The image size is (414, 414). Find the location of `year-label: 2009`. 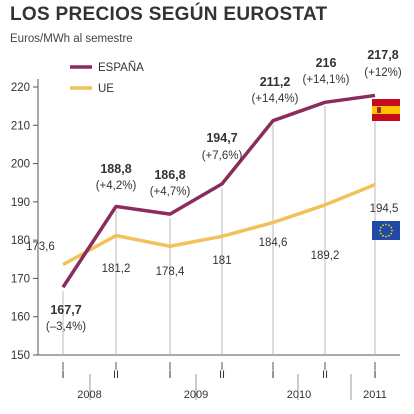

year-label: 2009 is located at coordinates (196, 395).